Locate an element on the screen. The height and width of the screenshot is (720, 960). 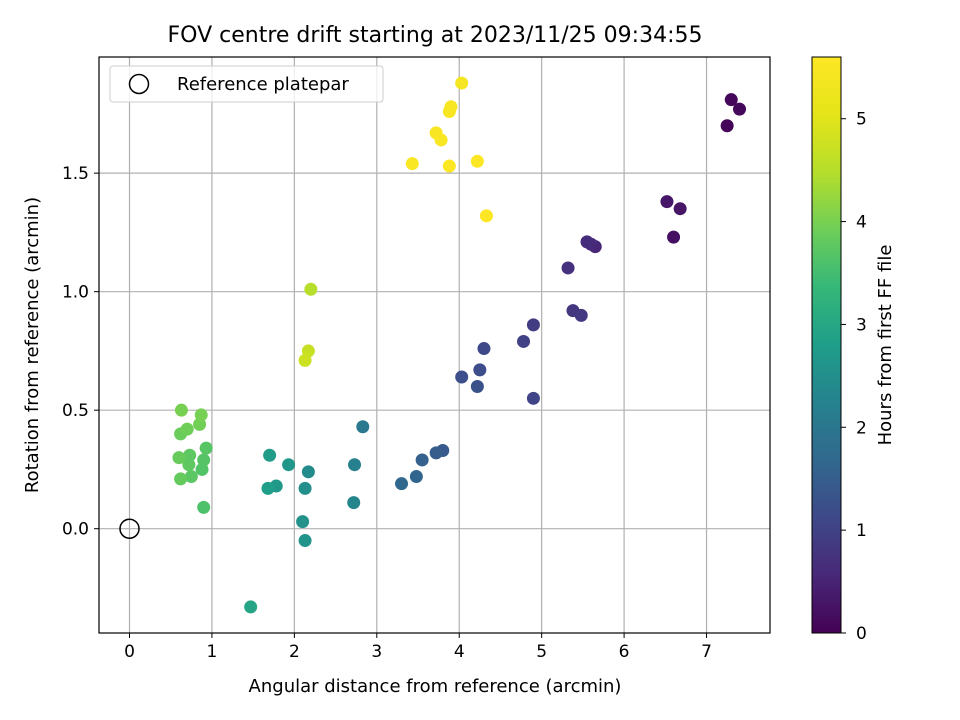
x-axis-ticks: 0 1 2 3 4 5 6 7 is located at coordinates (418, 647).